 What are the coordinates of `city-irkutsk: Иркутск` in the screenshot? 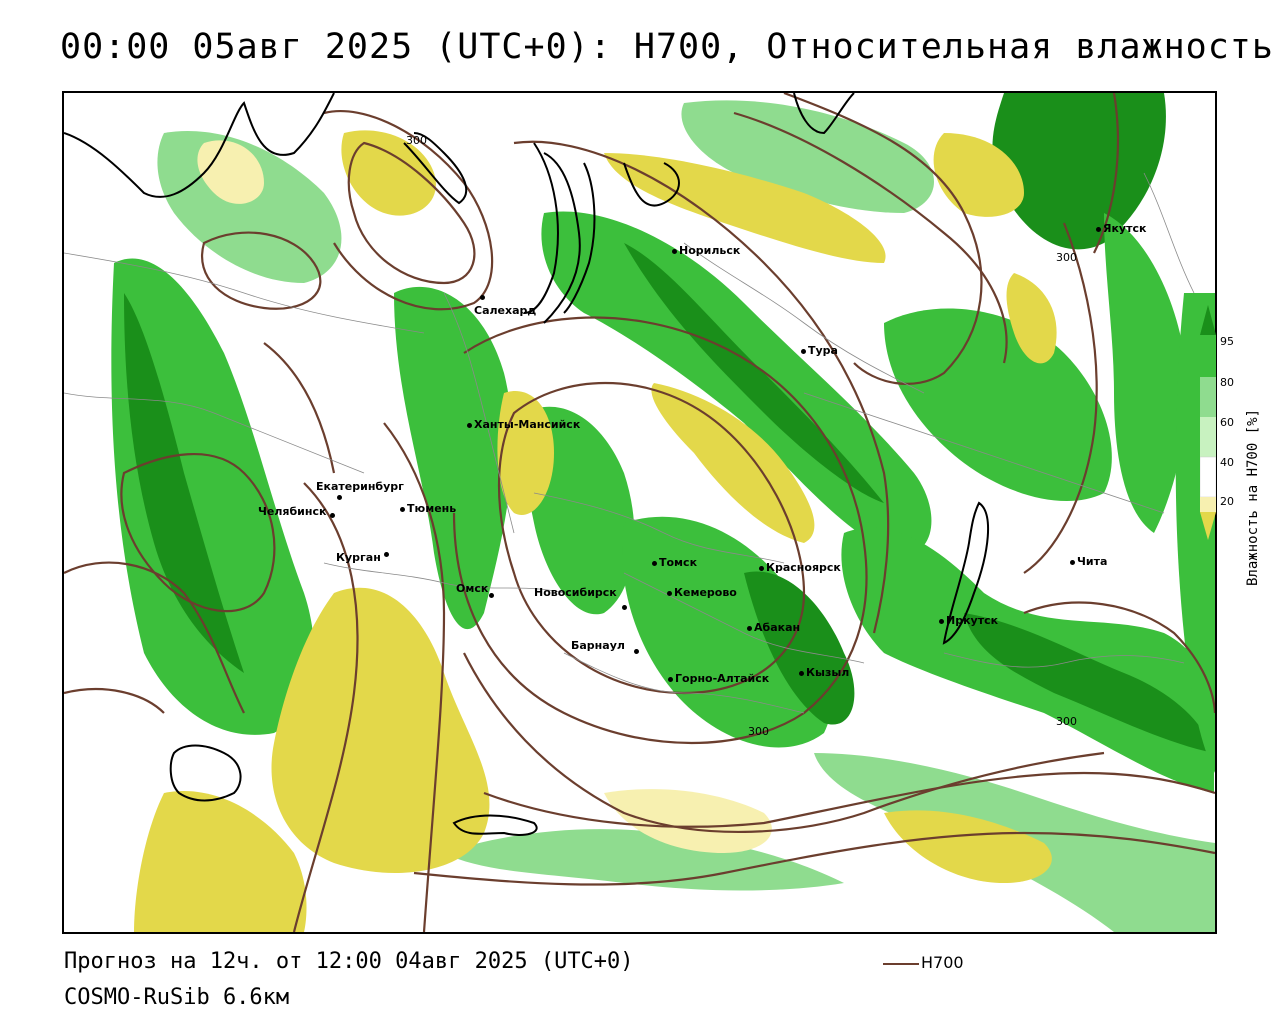 It's located at (968, 620).